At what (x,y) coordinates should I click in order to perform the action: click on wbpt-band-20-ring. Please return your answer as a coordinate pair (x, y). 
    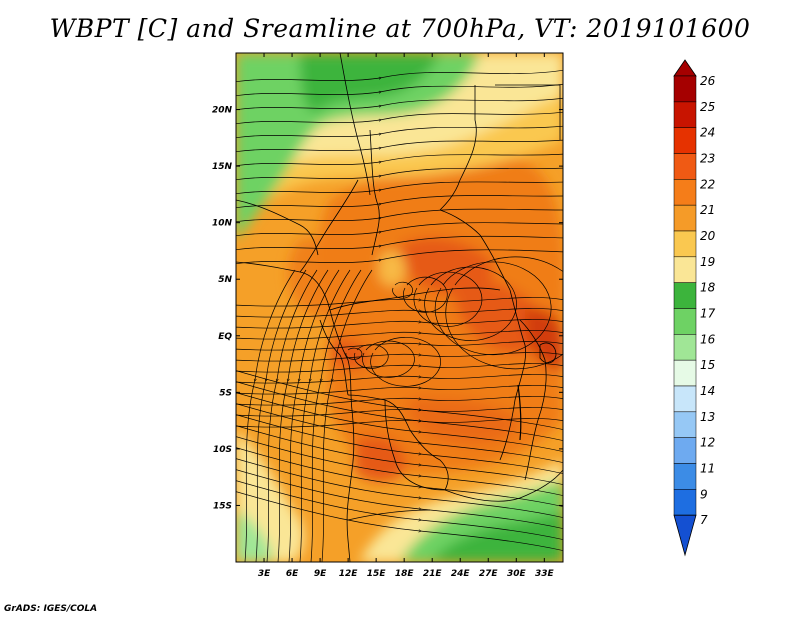
    Looking at the image, I should click on (392, 269).